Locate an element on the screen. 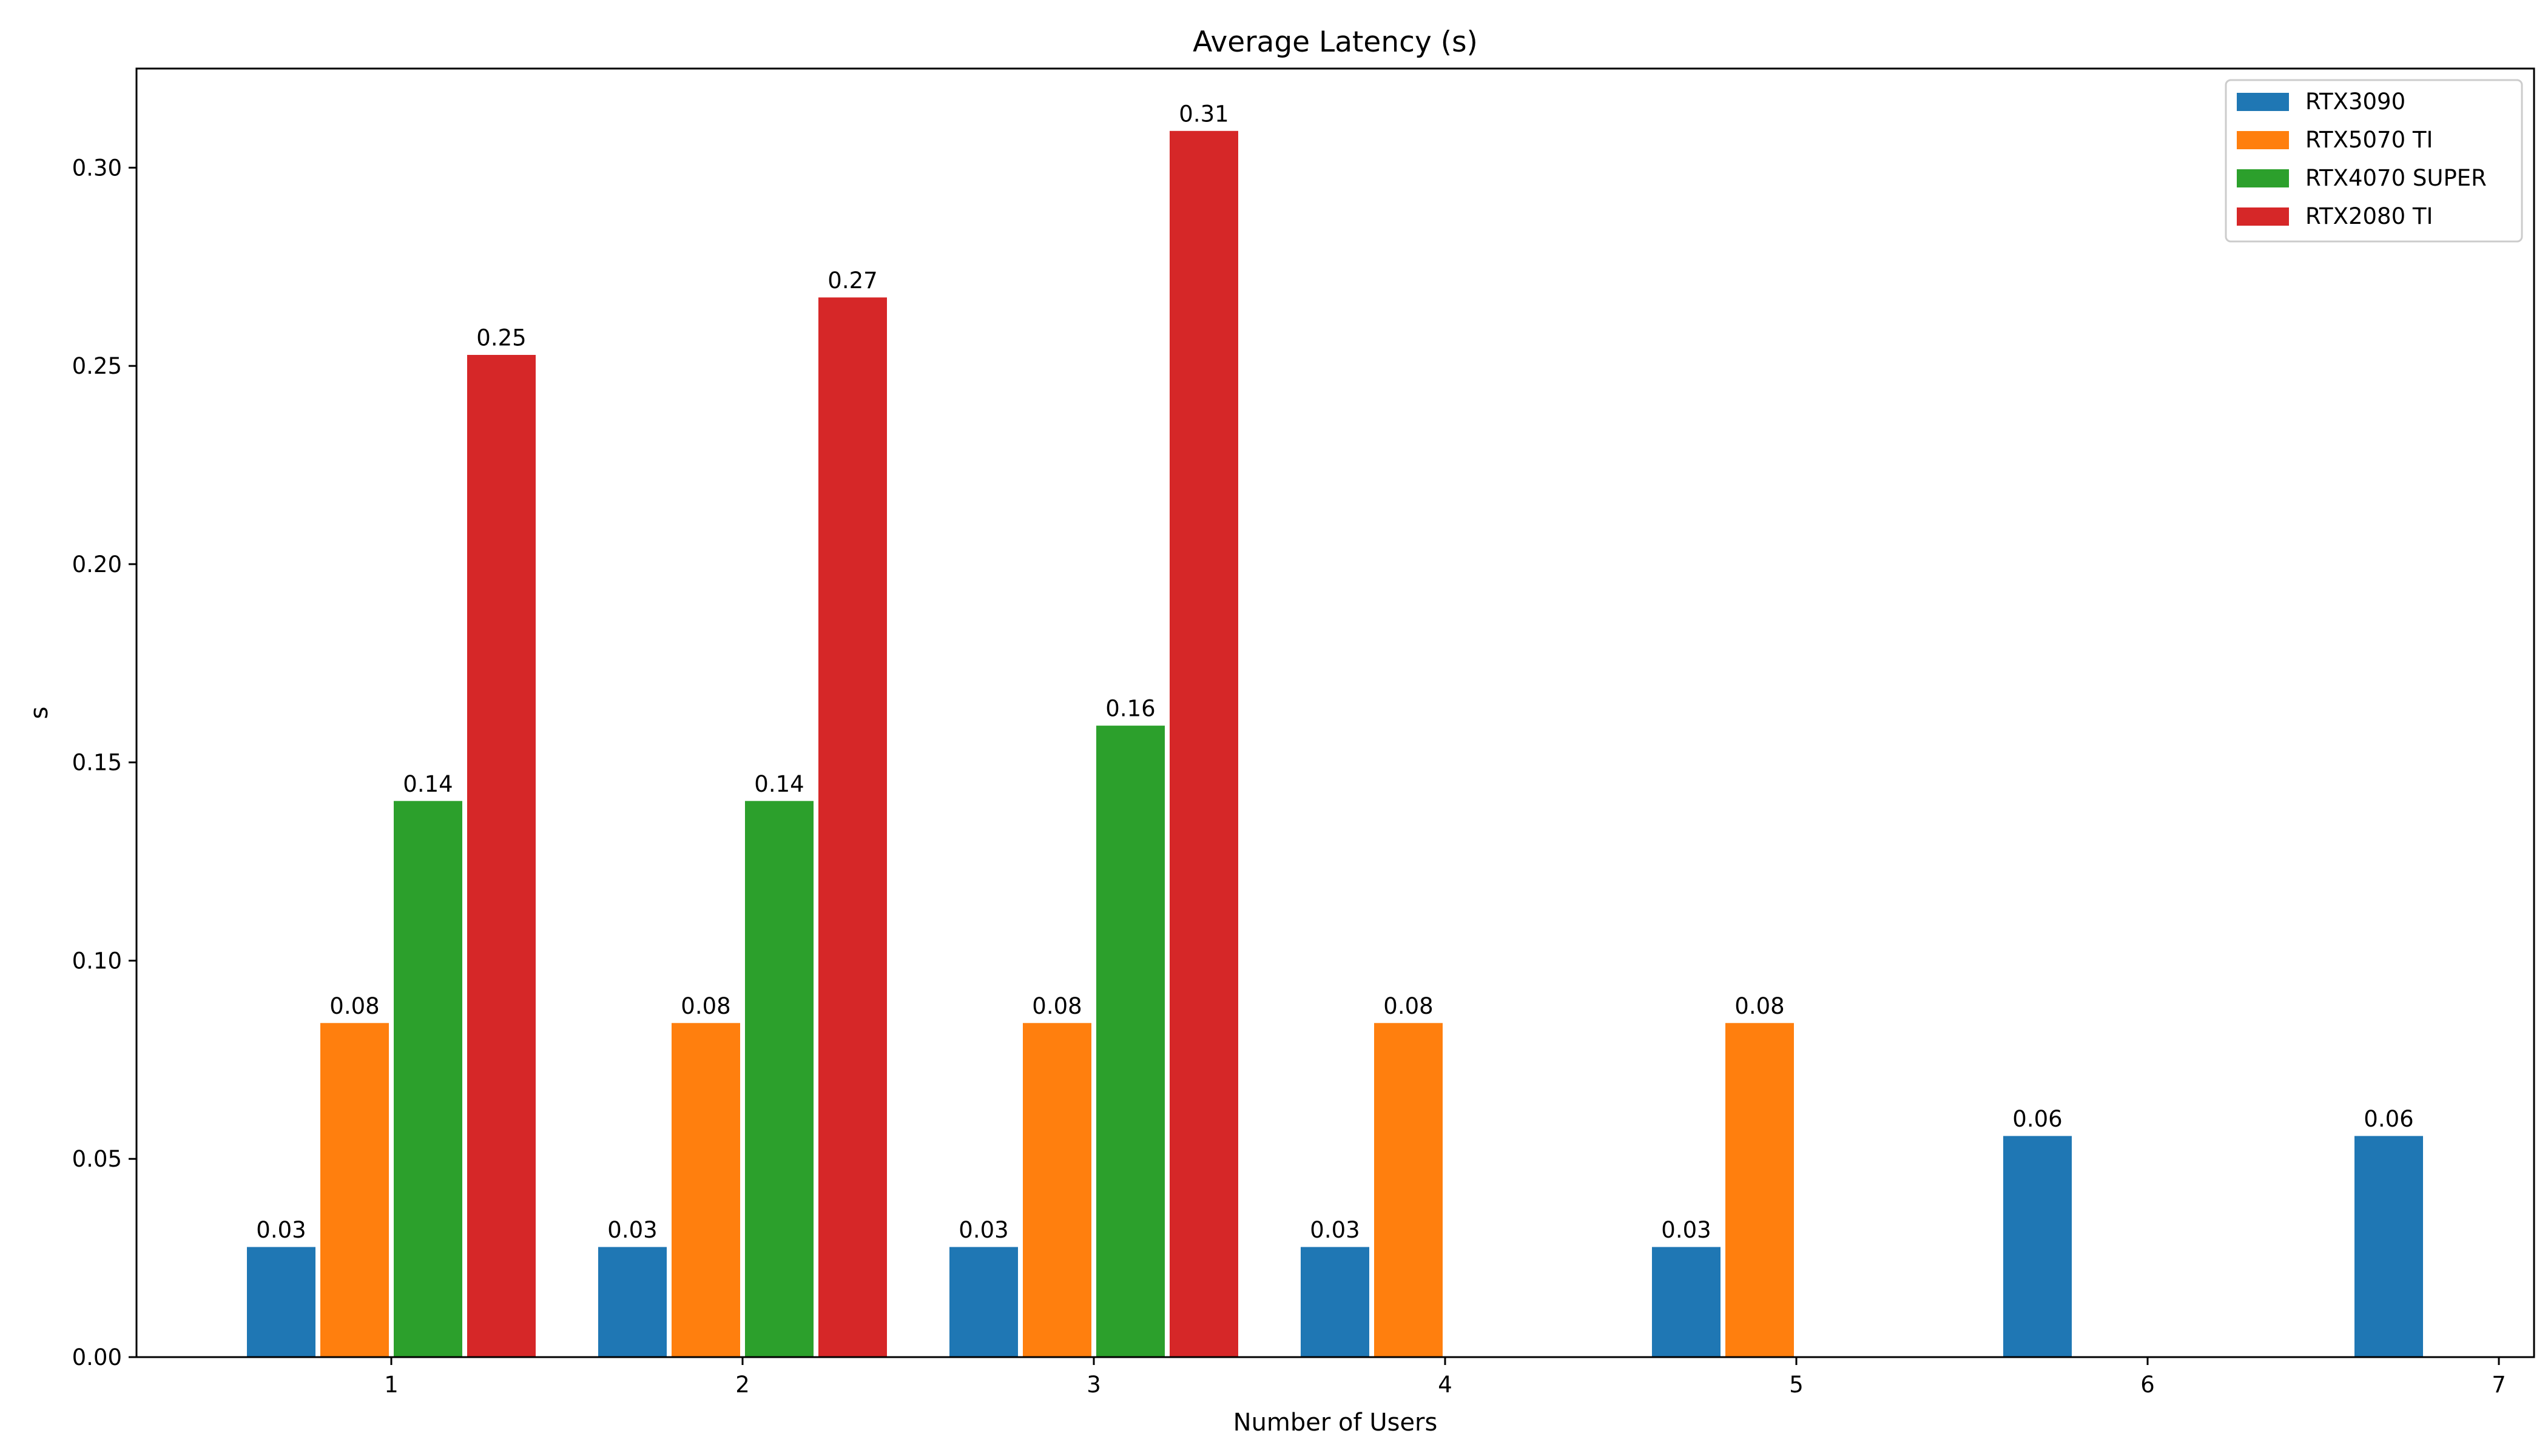 This screenshot has height=1456, width=2548. x-axis: 1 2 3 4 5 6 7 is located at coordinates (1445, 1377).